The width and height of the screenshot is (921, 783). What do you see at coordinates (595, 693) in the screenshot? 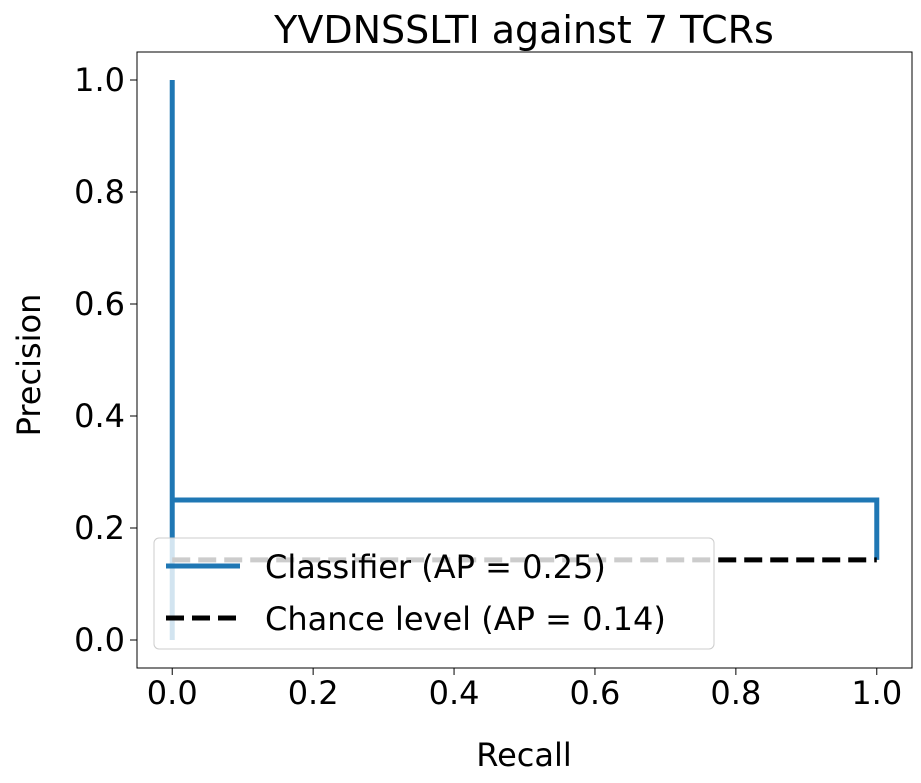
I see `x-tick-label: 0.6` at bounding box center [595, 693].